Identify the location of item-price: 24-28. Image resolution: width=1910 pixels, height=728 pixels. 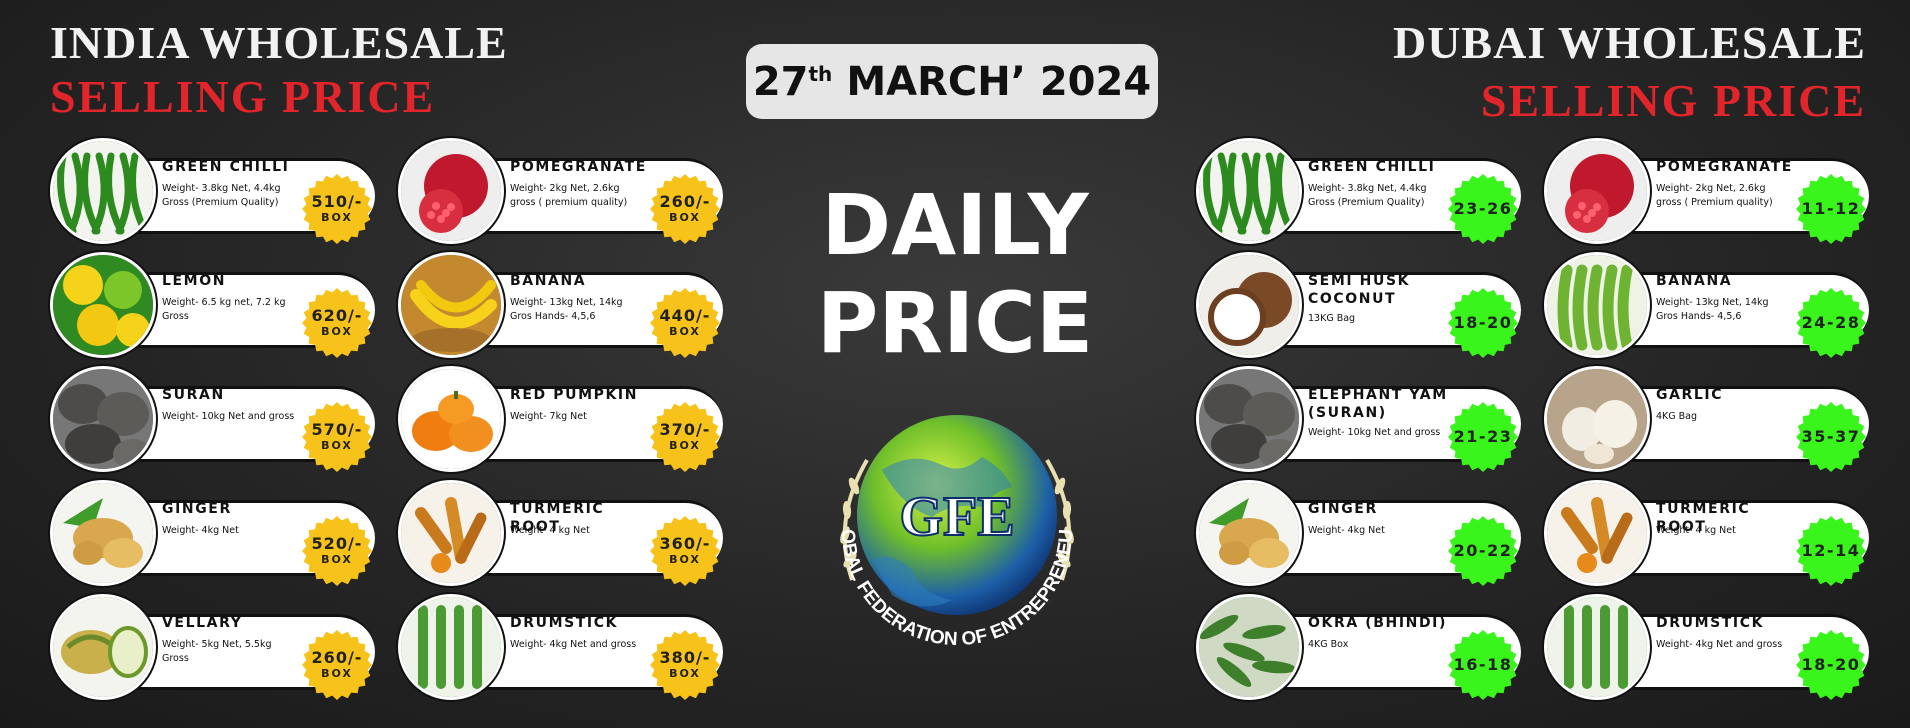
(1831, 322).